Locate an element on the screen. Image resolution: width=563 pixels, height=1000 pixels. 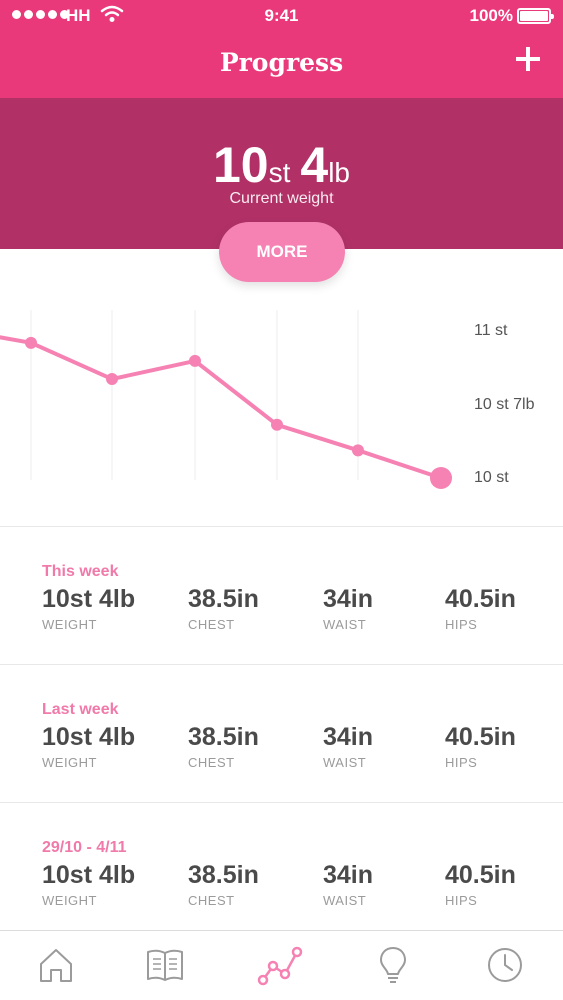
signal-strength-icon is located at coordinates (40, 14).